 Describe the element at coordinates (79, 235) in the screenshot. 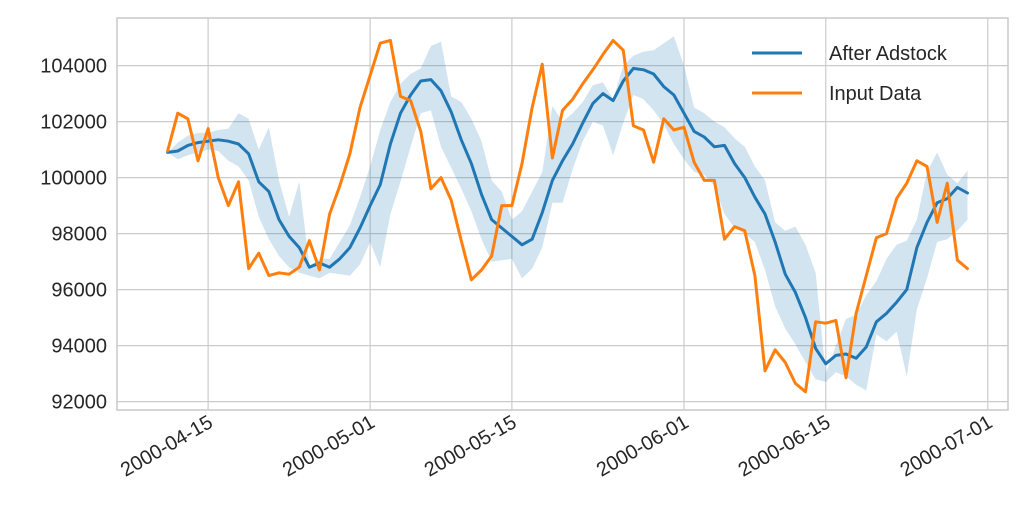

I see `y-tick-label: 98000` at that location.